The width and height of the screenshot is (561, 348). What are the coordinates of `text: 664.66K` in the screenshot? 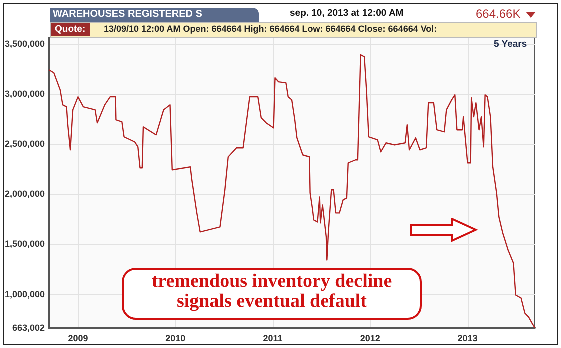 It's located at (498, 14).